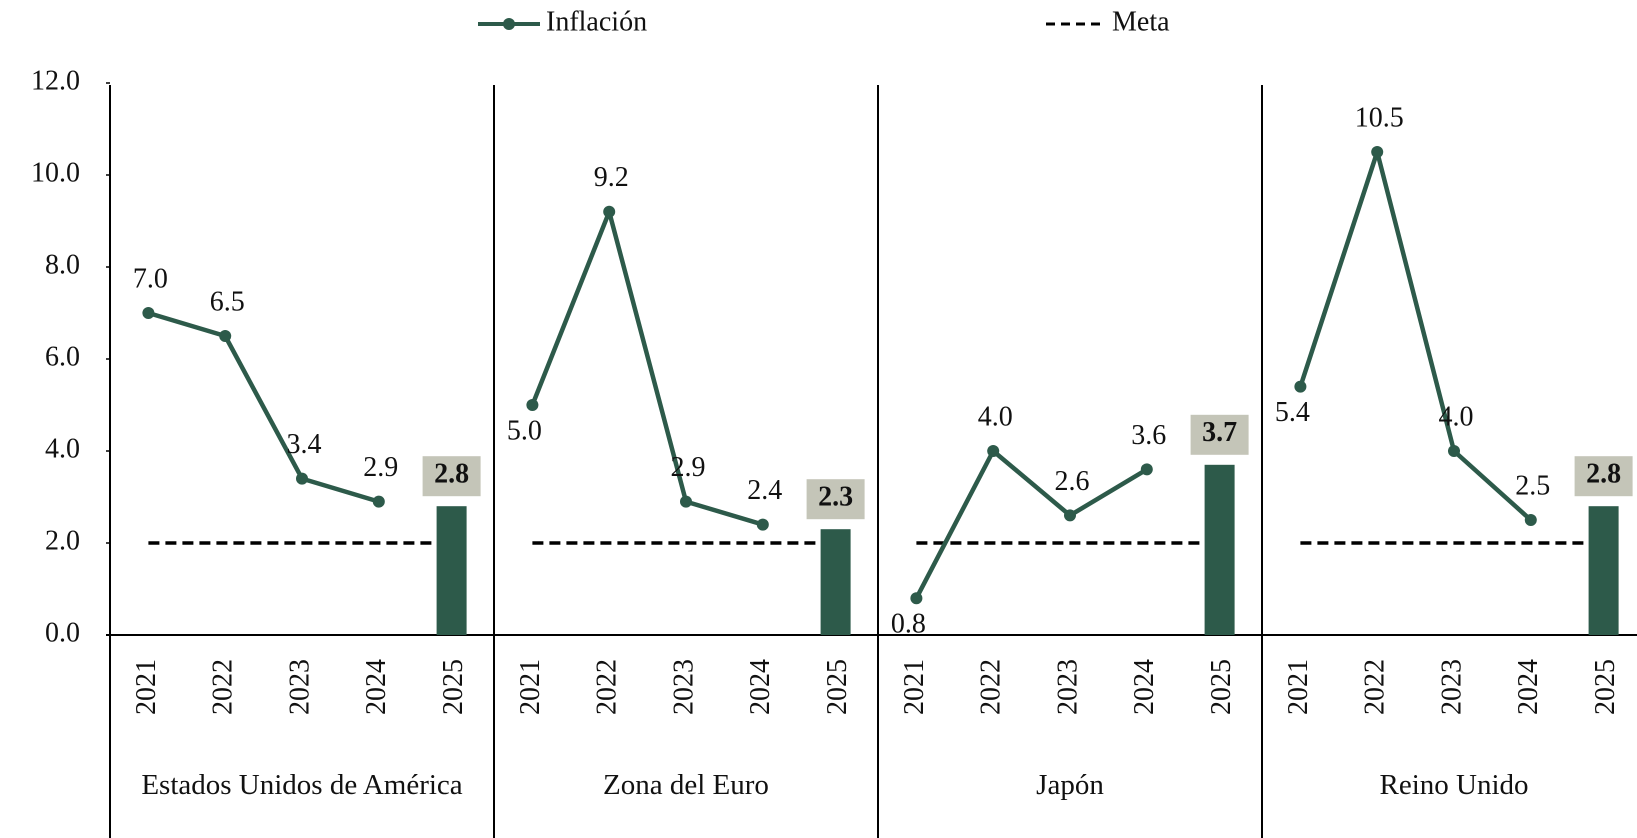  What do you see at coordinates (1148, 435) in the screenshot?
I see `data-label: 3.6` at bounding box center [1148, 435].